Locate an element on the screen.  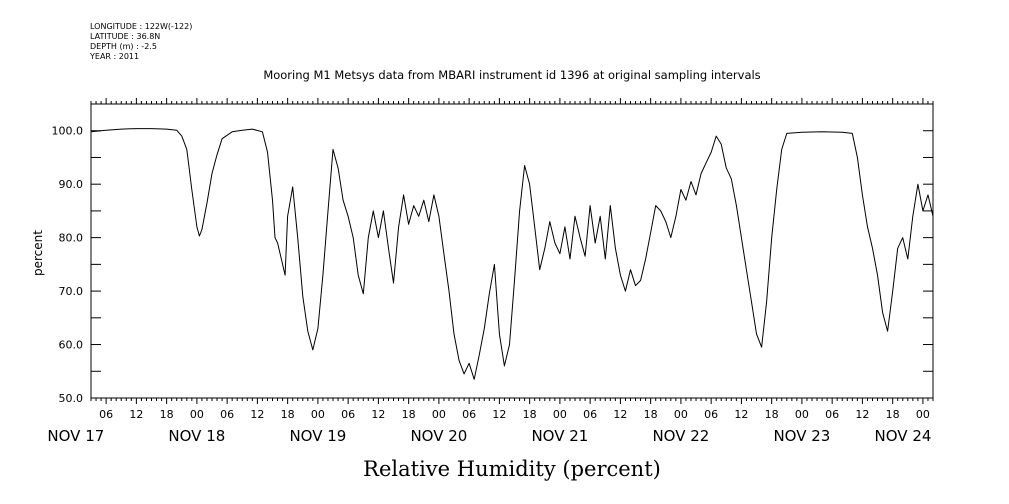
y-tick-label: 70.0 is located at coordinates (71, 291).